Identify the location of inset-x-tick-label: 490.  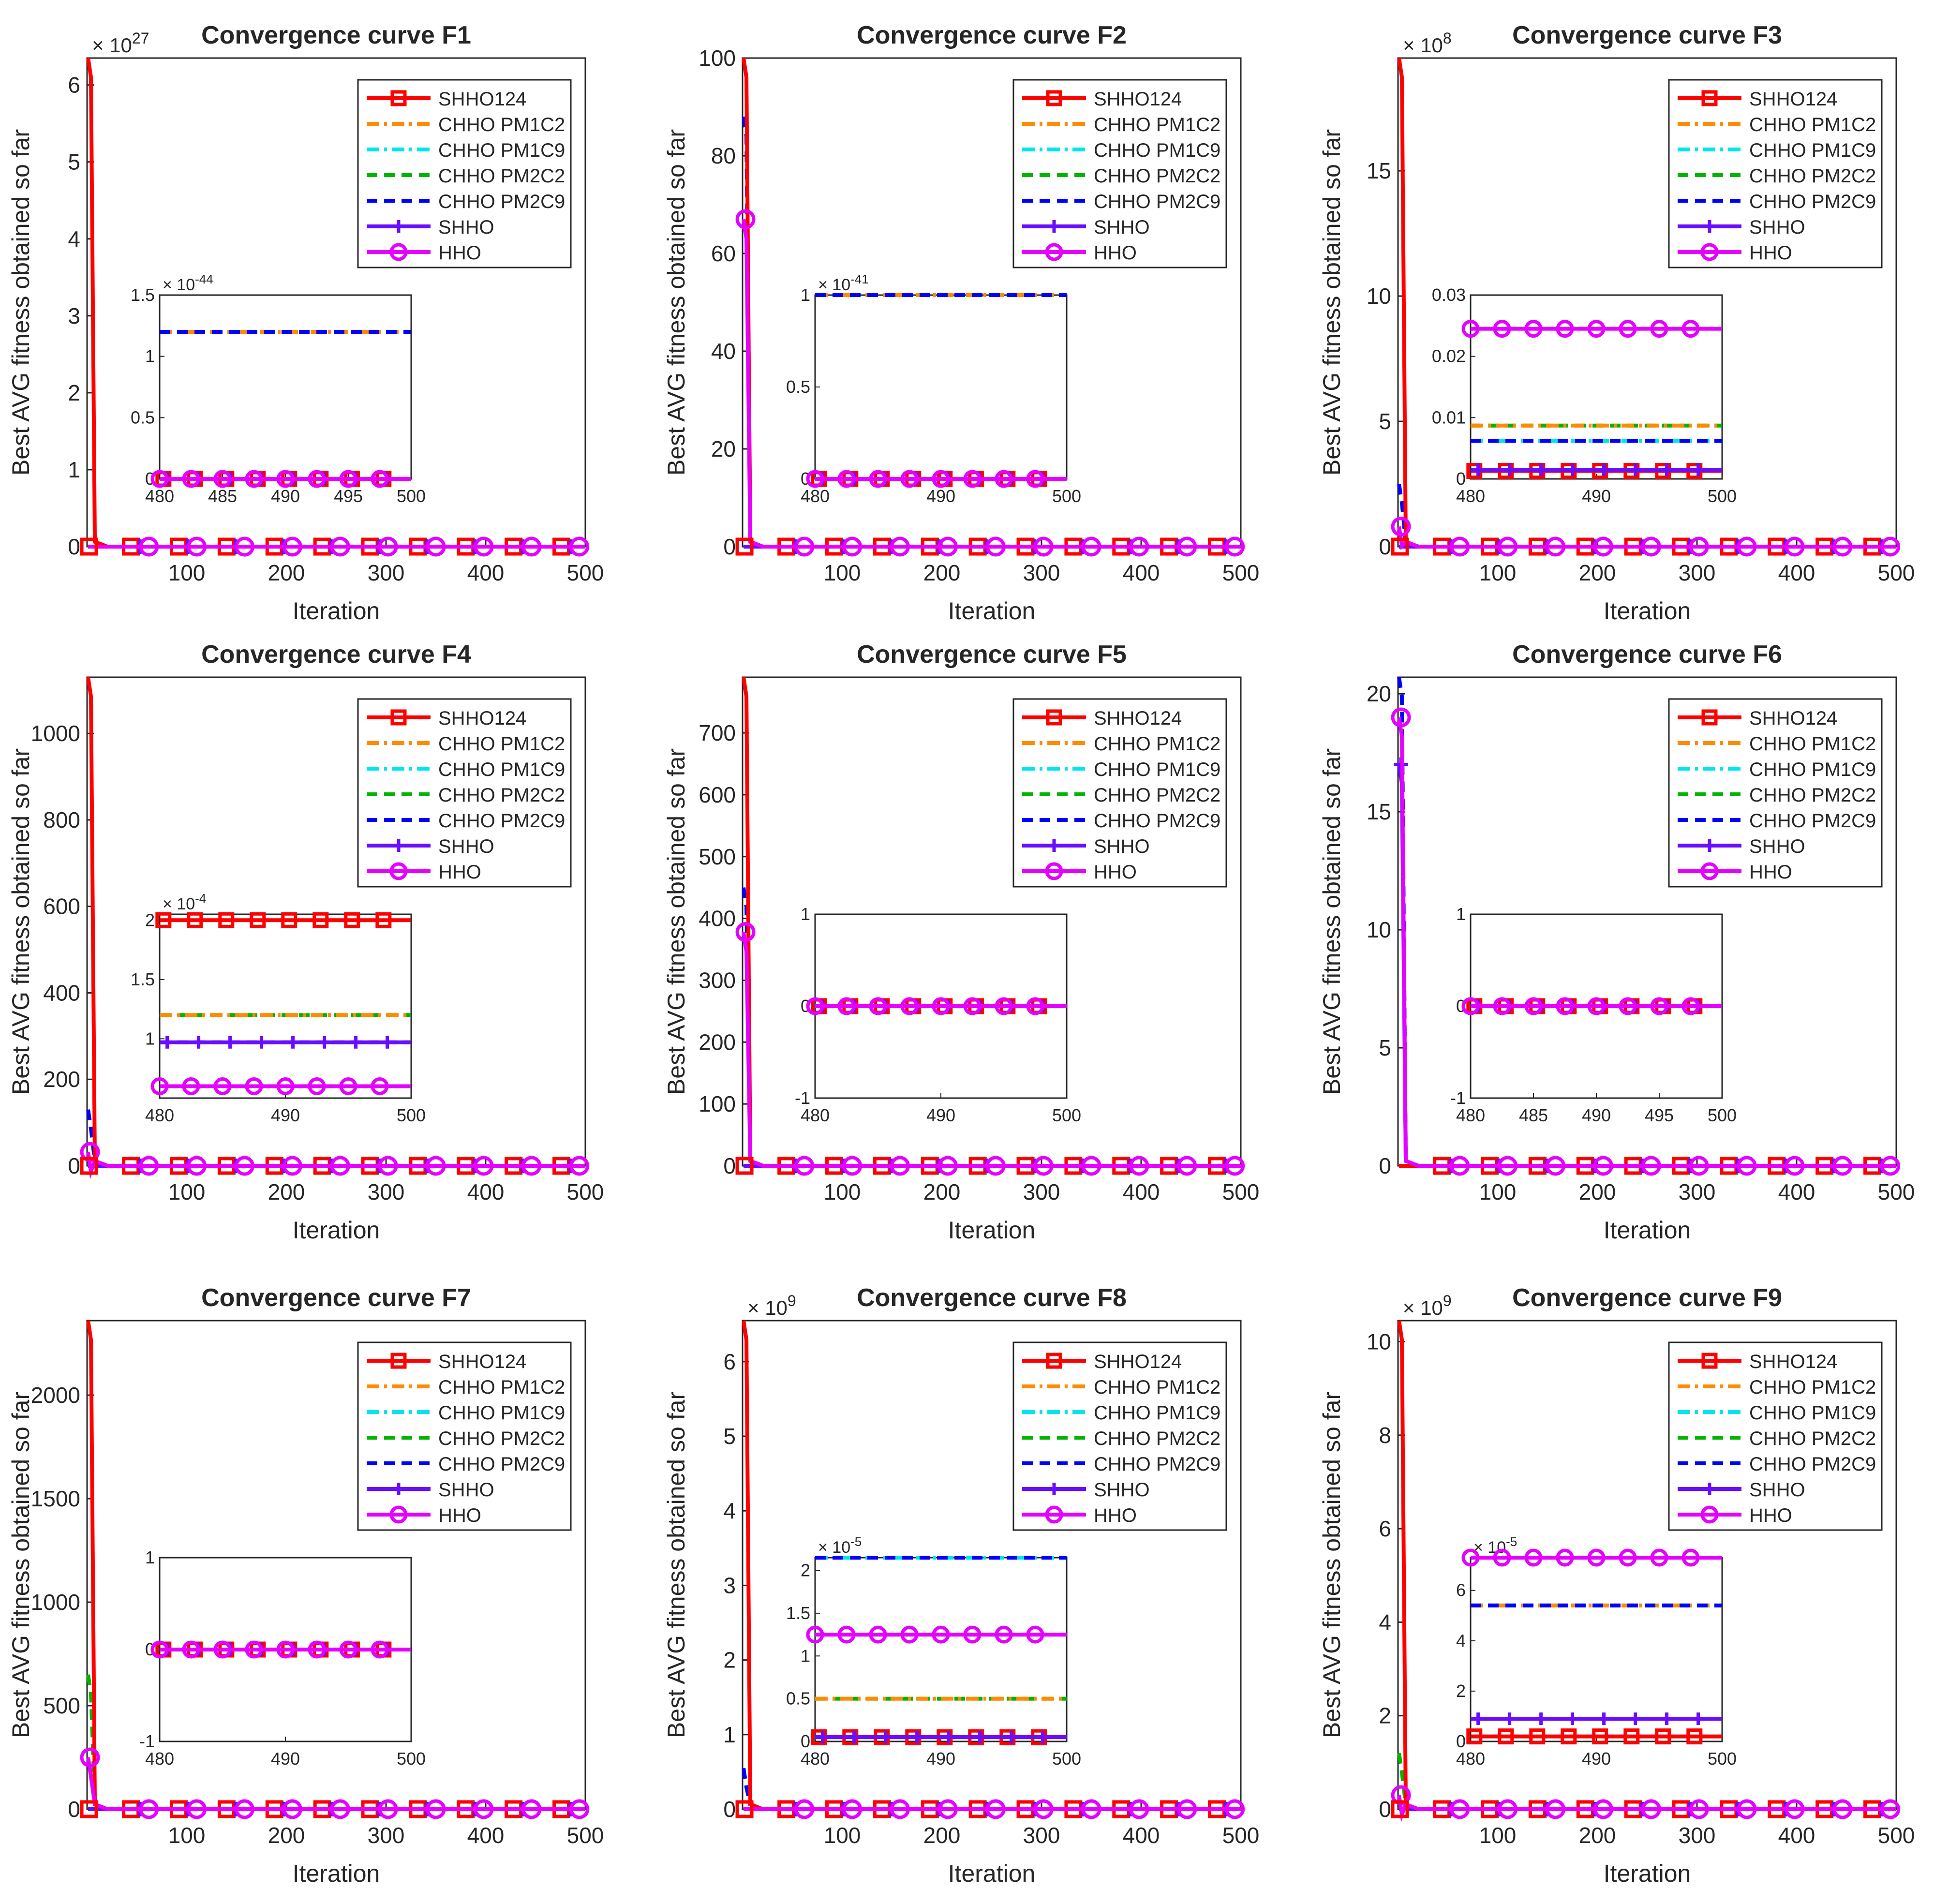
(285, 496).